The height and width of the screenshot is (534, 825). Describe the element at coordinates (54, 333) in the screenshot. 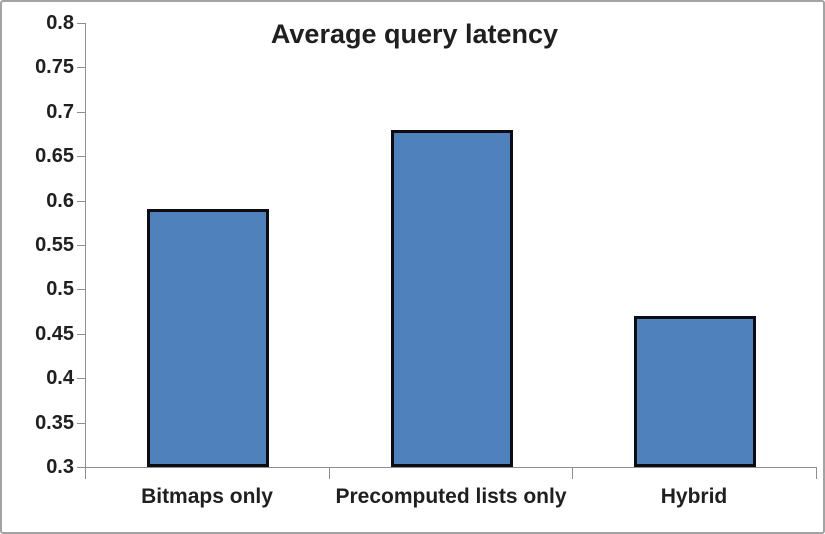

I see `y-axis-tick-label: 0.45` at that location.